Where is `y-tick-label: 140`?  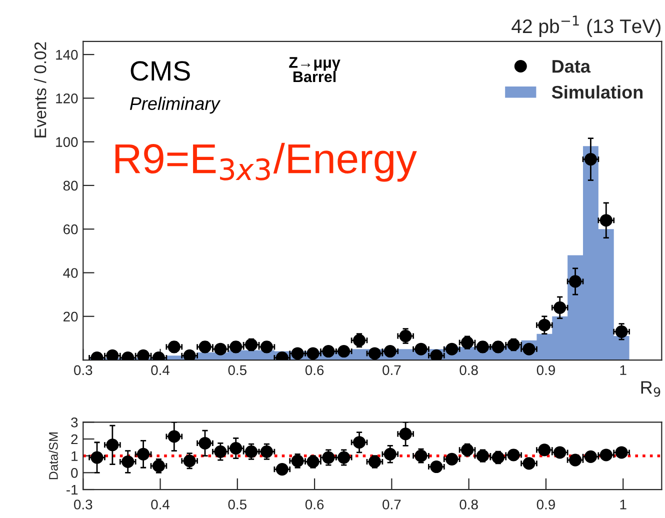 y-tick-label: 140 is located at coordinates (67, 55).